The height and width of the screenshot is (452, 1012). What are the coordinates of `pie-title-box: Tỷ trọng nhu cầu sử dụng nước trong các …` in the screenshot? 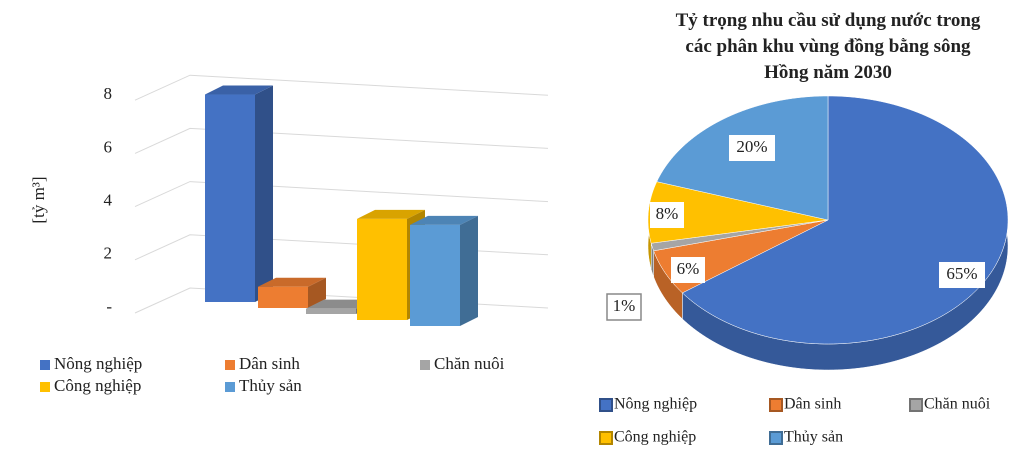 It's located at (828, 46).